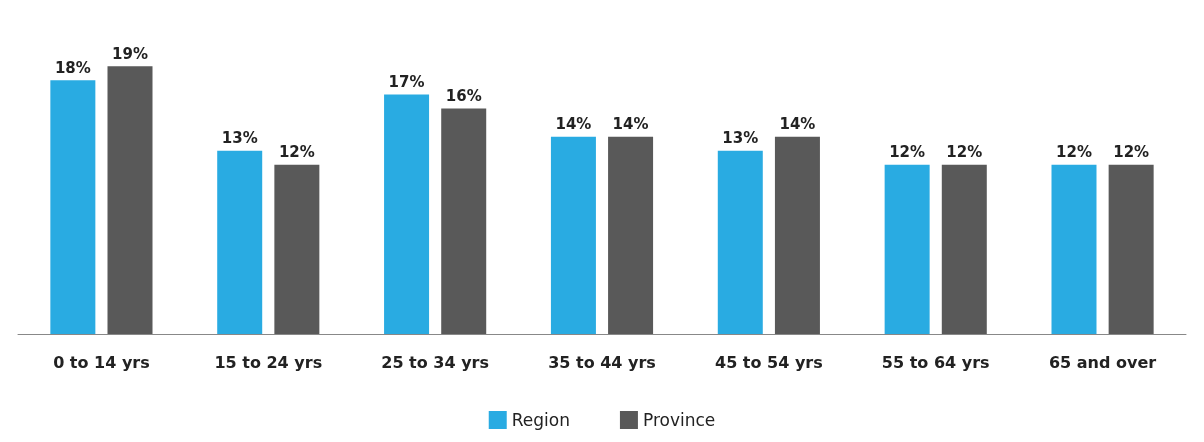 Image resolution: width=1204 pixels, height=442 pixels. What do you see at coordinates (602, 362) in the screenshot?
I see `x-tick-label: 35 to 44 yrs` at bounding box center [602, 362].